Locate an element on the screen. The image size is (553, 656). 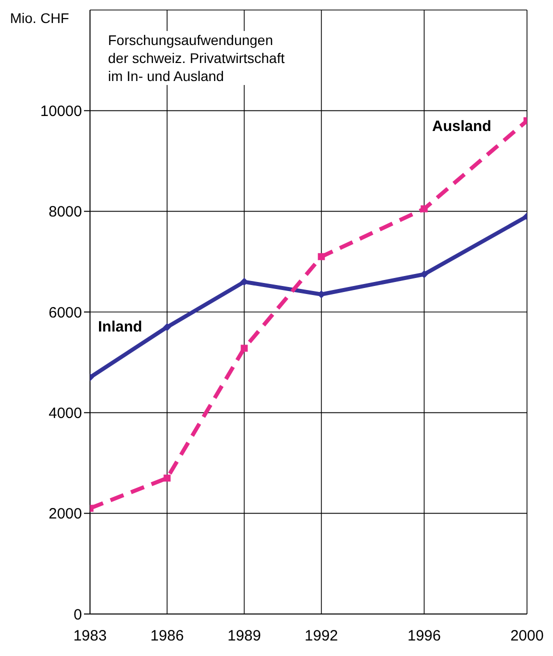
y-tick-label: 10000 is located at coordinates (61, 111).